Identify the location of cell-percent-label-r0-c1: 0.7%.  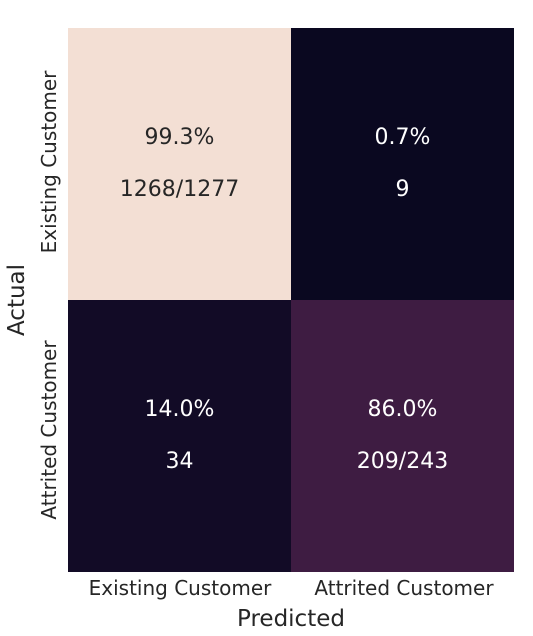
(403, 137).